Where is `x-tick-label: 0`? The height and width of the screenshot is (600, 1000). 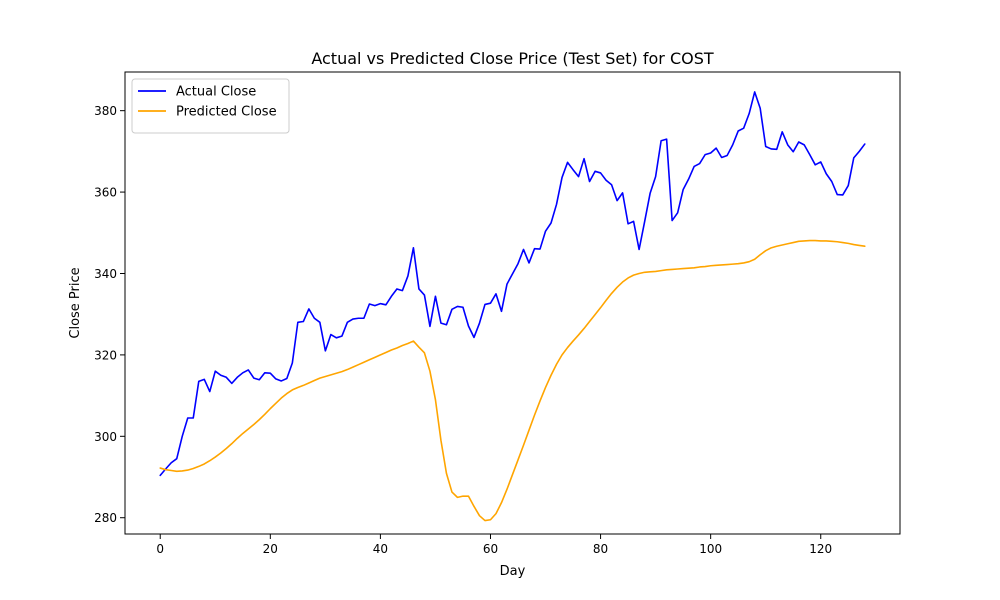
x-tick-label: 0 is located at coordinates (160, 549).